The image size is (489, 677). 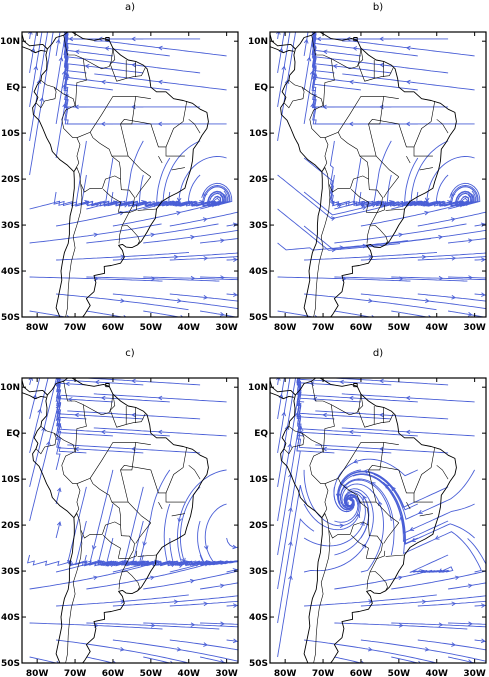 I want to click on x-tick-label: 40W, so click(x=189, y=673).